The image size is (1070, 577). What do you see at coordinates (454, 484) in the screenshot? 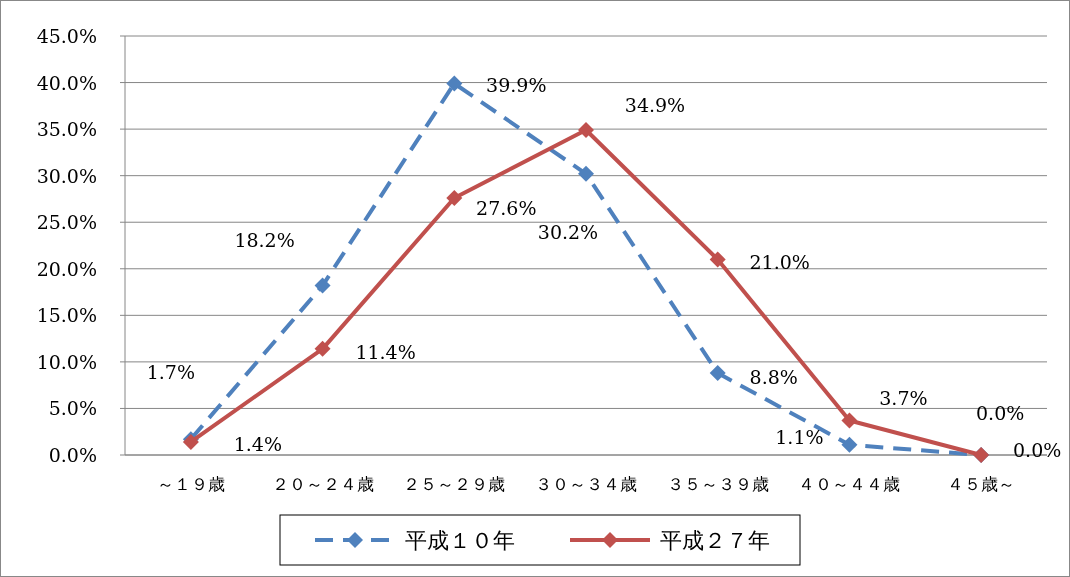
I see `x-tick-label: ２５～２９歳` at bounding box center [454, 484].